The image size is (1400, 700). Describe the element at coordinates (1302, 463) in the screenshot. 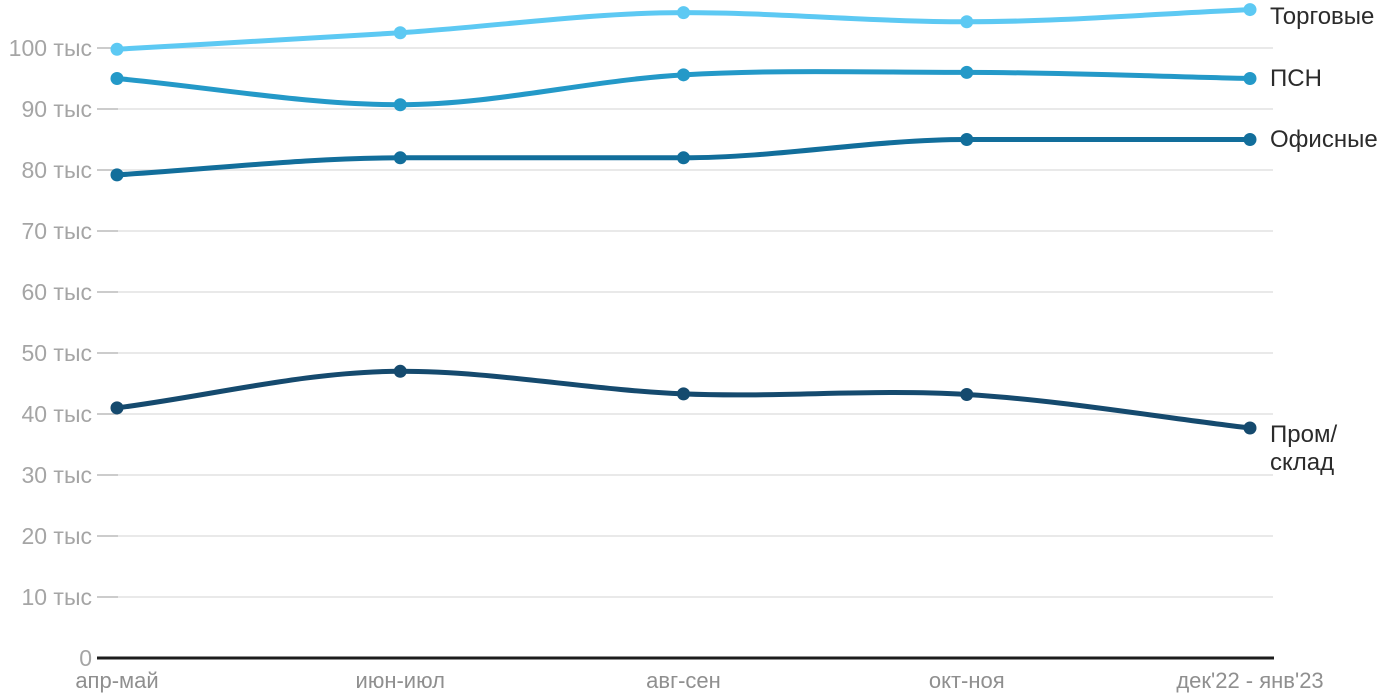

I see `series-label-line-prom-sklad-1: склад` at that location.